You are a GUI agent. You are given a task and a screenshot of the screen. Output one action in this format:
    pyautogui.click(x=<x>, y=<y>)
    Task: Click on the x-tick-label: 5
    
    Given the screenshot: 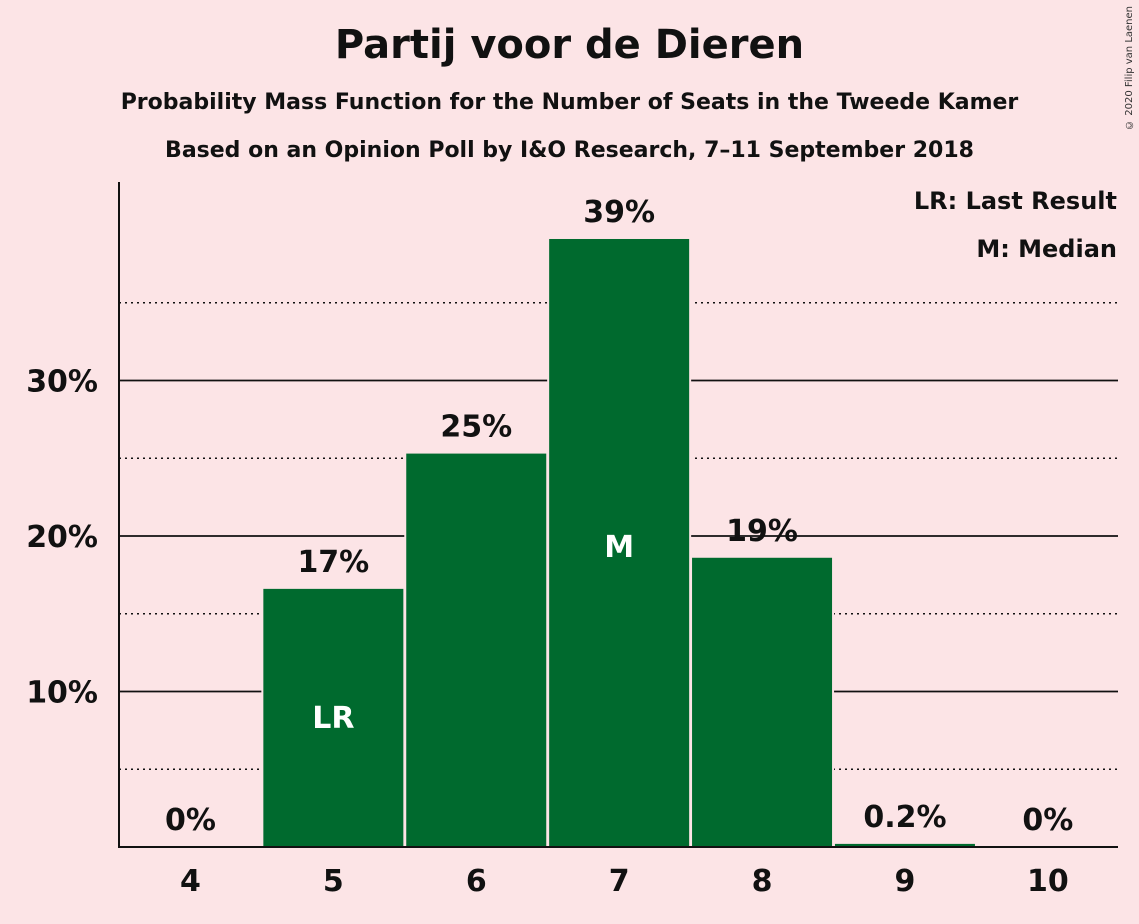 What is the action you would take?
    pyautogui.click(x=333, y=881)
    